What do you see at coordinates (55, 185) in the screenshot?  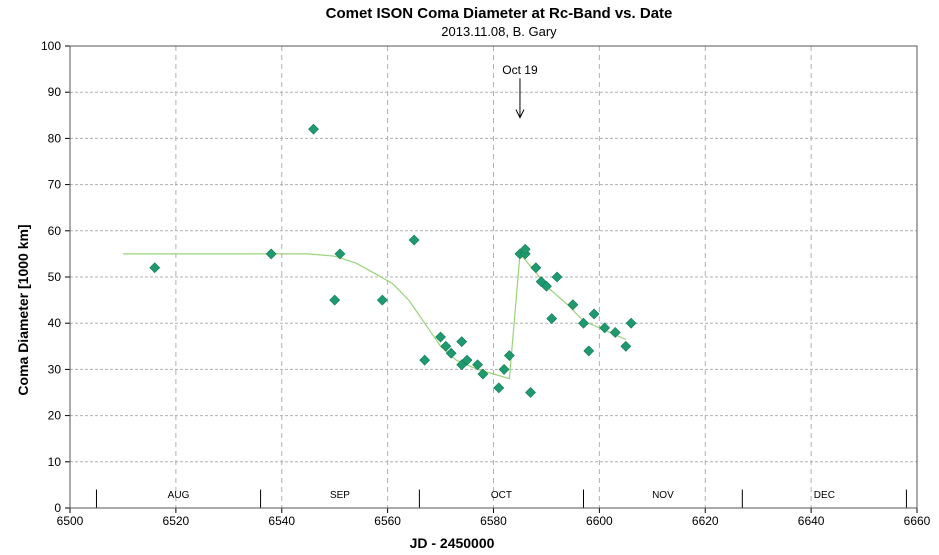 I see `y-tick-label: 70` at bounding box center [55, 185].